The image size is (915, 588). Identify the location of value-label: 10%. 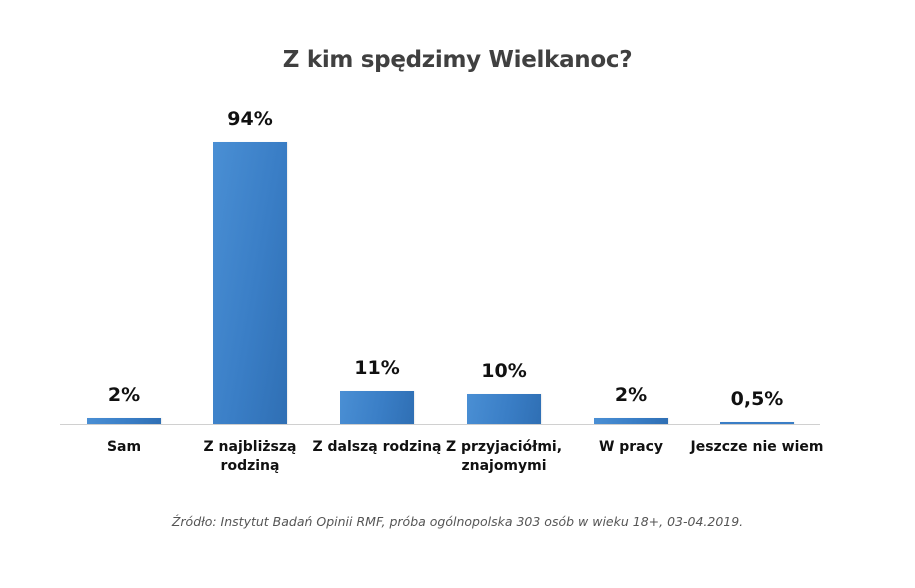
(504, 371).